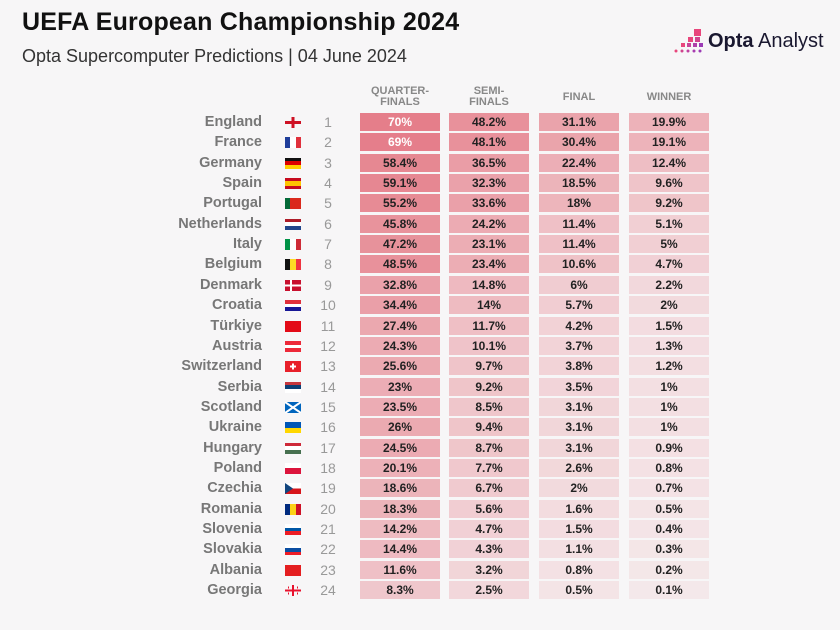 The image size is (840, 630). I want to click on column-header: WINNER, so click(669, 97).